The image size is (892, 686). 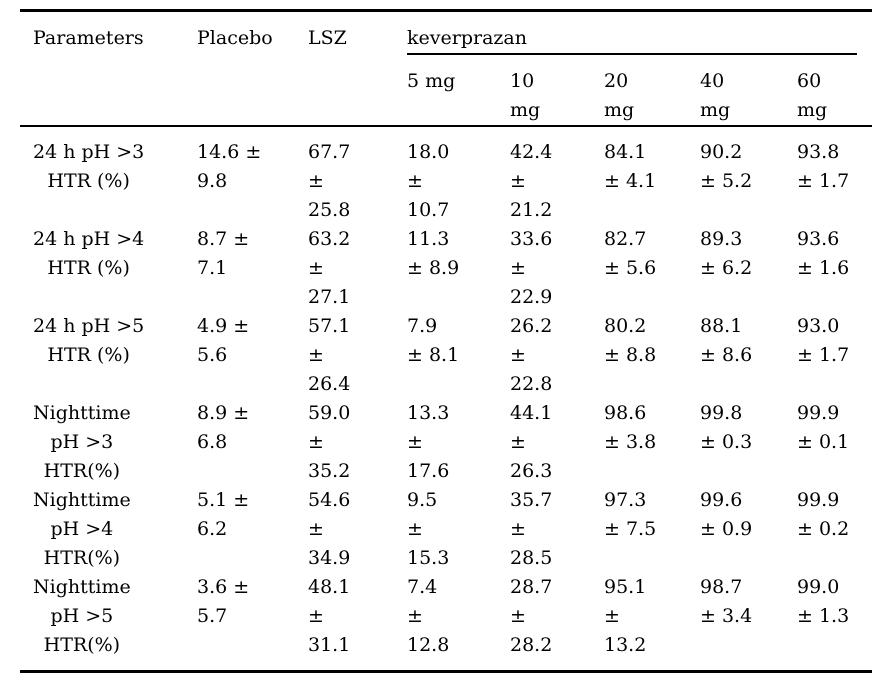 I want to click on cell-kev-40mg: 99.6 ± 0.9, so click(x=726, y=514).